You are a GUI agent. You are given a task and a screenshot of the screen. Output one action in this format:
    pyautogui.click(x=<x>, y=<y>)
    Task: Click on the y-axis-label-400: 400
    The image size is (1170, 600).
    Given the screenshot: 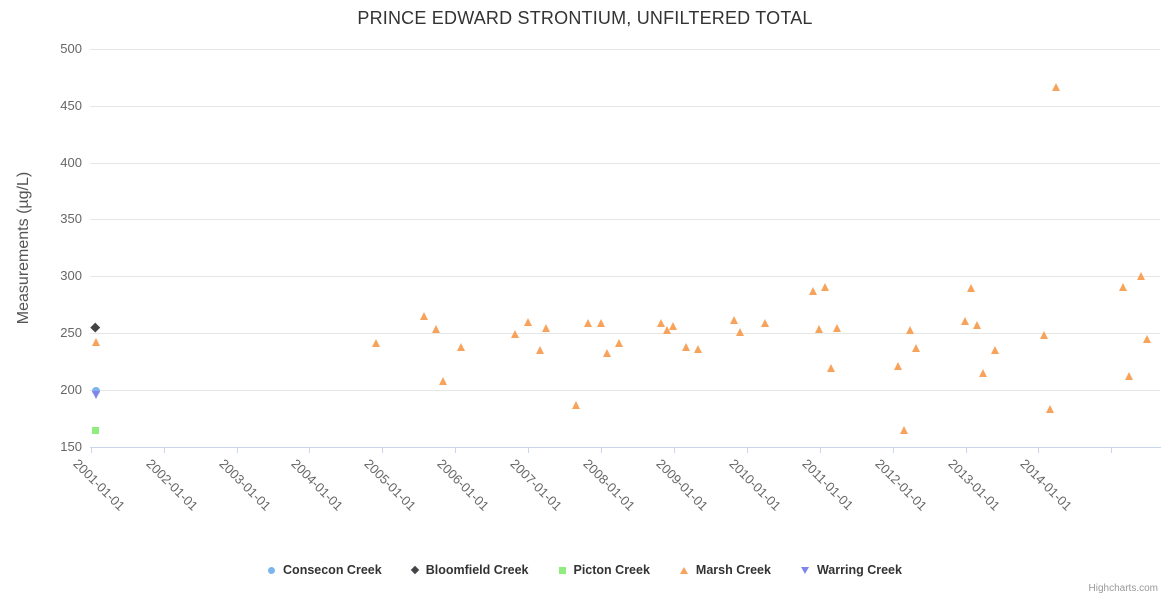 What is the action you would take?
    pyautogui.click(x=71, y=162)
    